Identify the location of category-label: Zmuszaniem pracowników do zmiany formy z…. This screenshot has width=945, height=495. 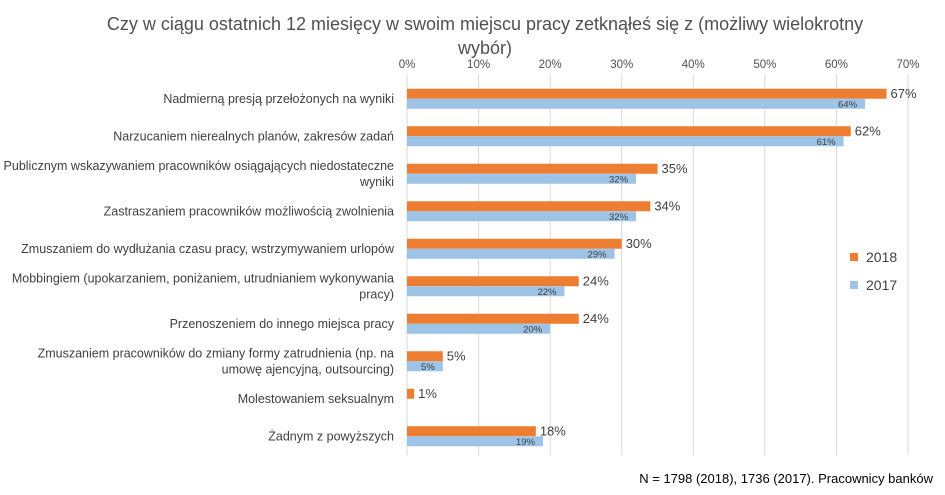
(216, 361).